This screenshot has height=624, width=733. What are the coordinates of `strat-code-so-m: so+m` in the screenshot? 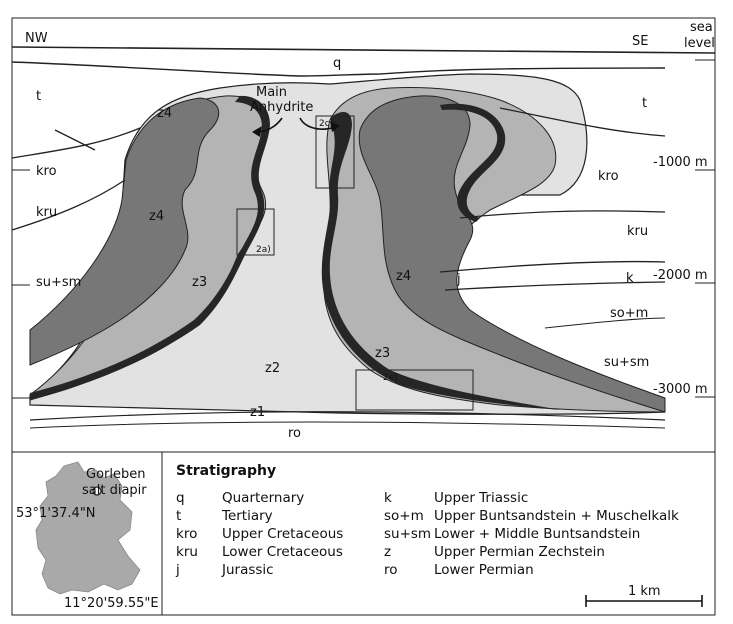 It's located at (404, 516).